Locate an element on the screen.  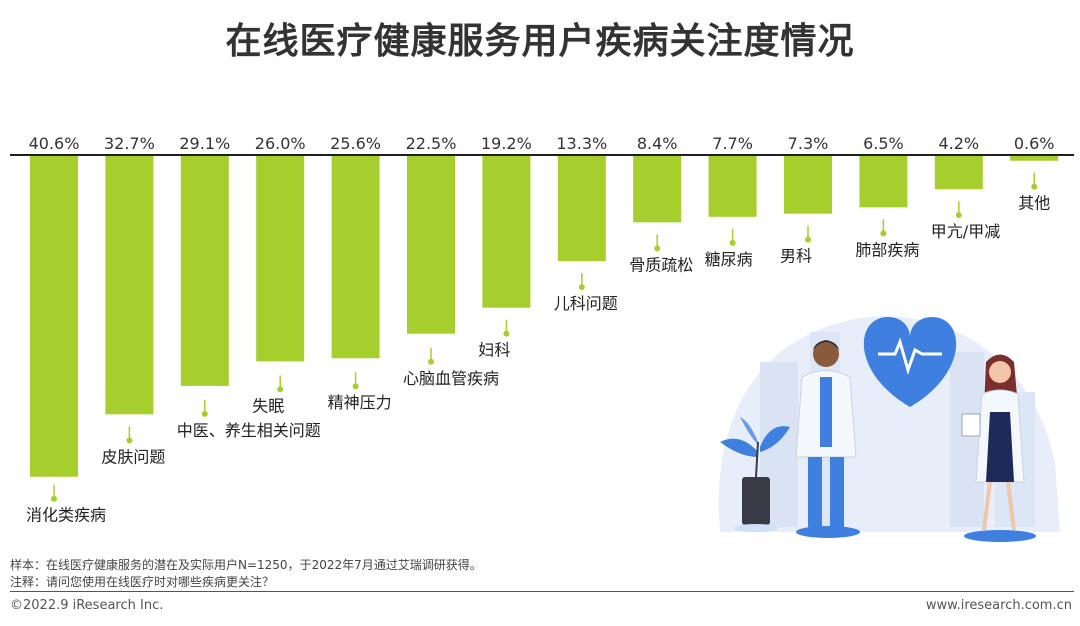
value-label: 7.3% is located at coordinates (808, 143).